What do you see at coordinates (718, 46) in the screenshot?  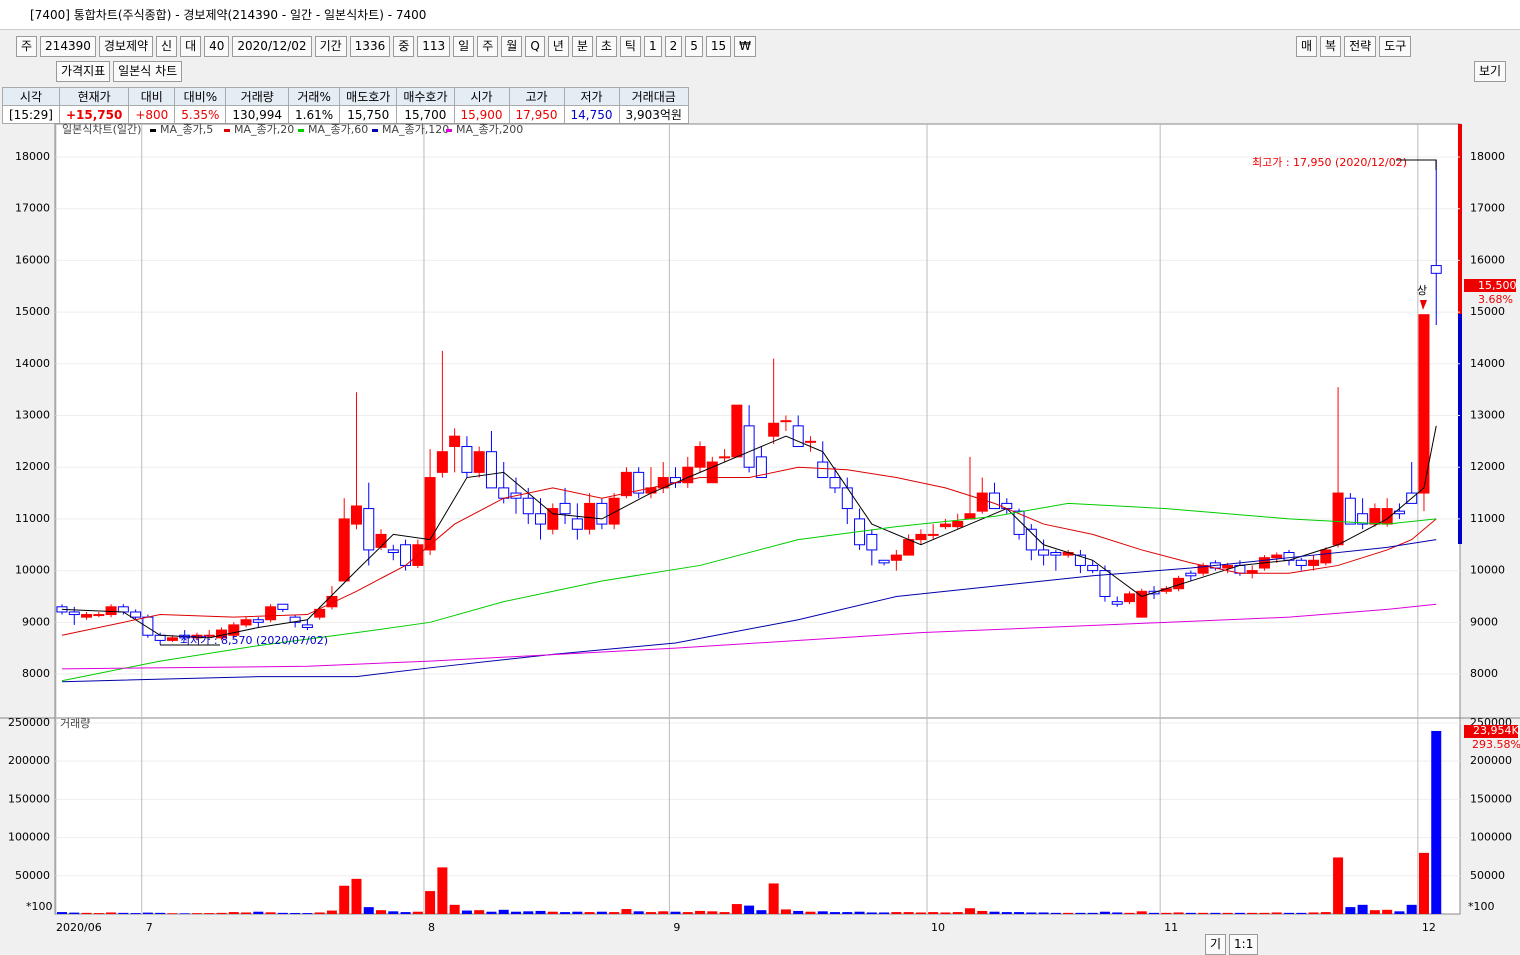 I see `toolbar-button: 15` at bounding box center [718, 46].